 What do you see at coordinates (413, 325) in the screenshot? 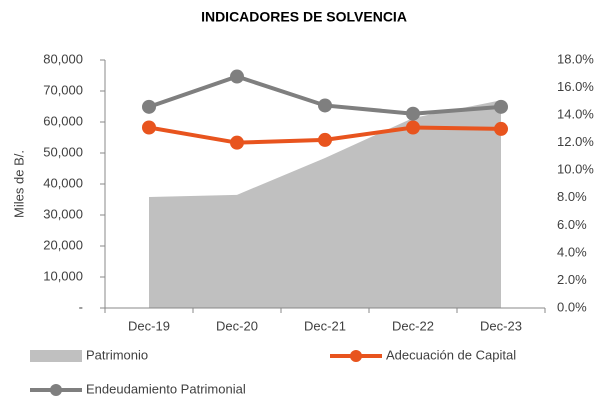
I see `x-tick-label: Dec-22` at bounding box center [413, 325].